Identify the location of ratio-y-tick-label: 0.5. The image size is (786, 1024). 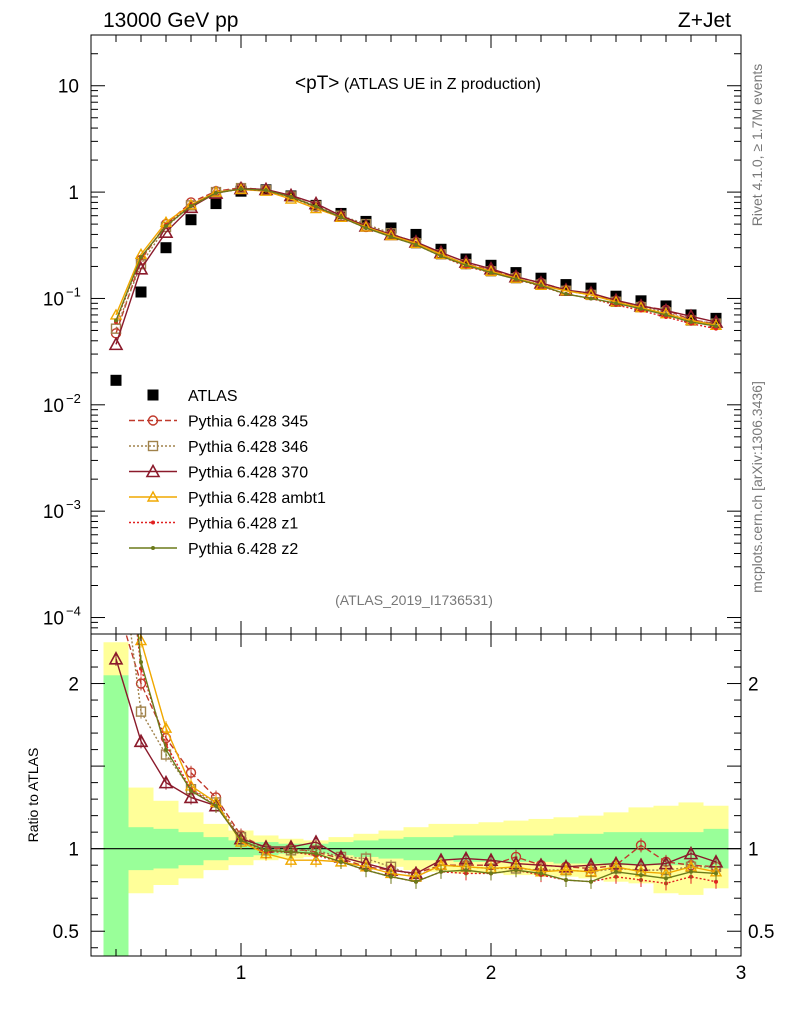
(66, 932).